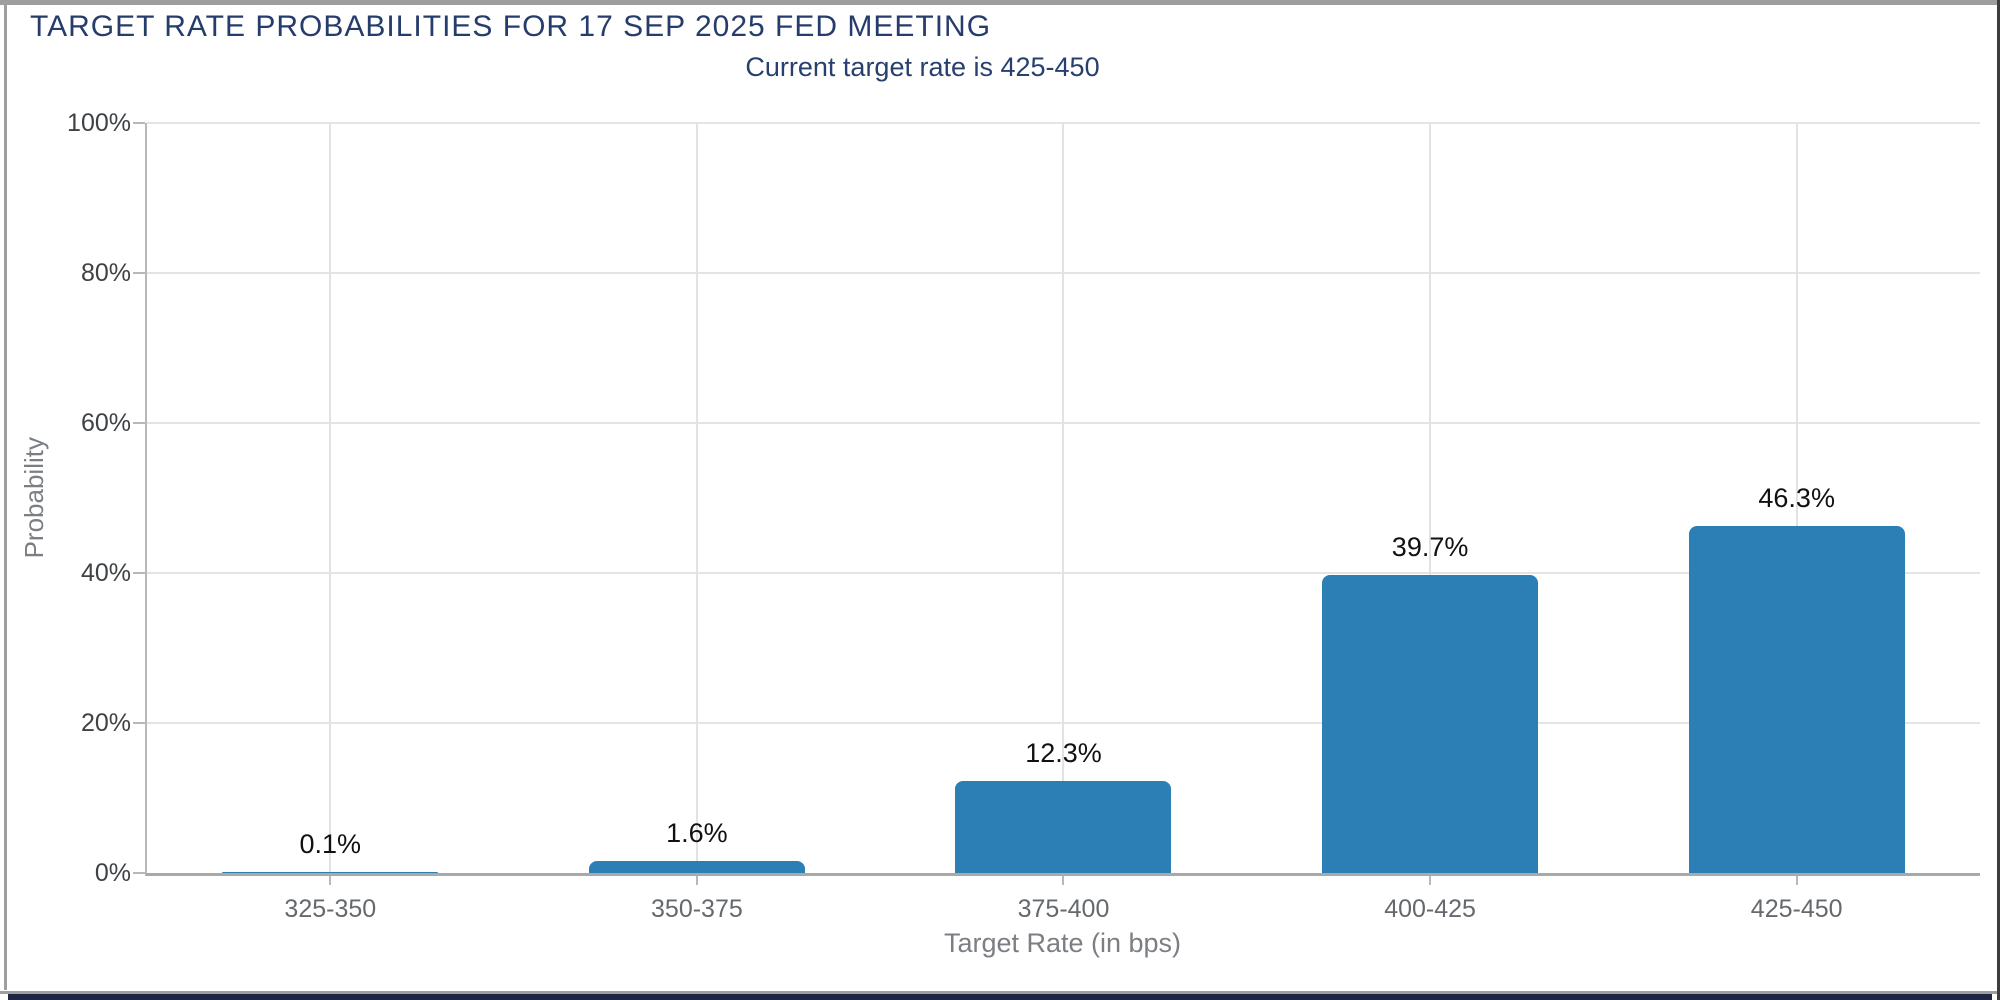 Image resolution: width=2000 pixels, height=1000 pixels. I want to click on y-tick-label: 80%, so click(105, 273).